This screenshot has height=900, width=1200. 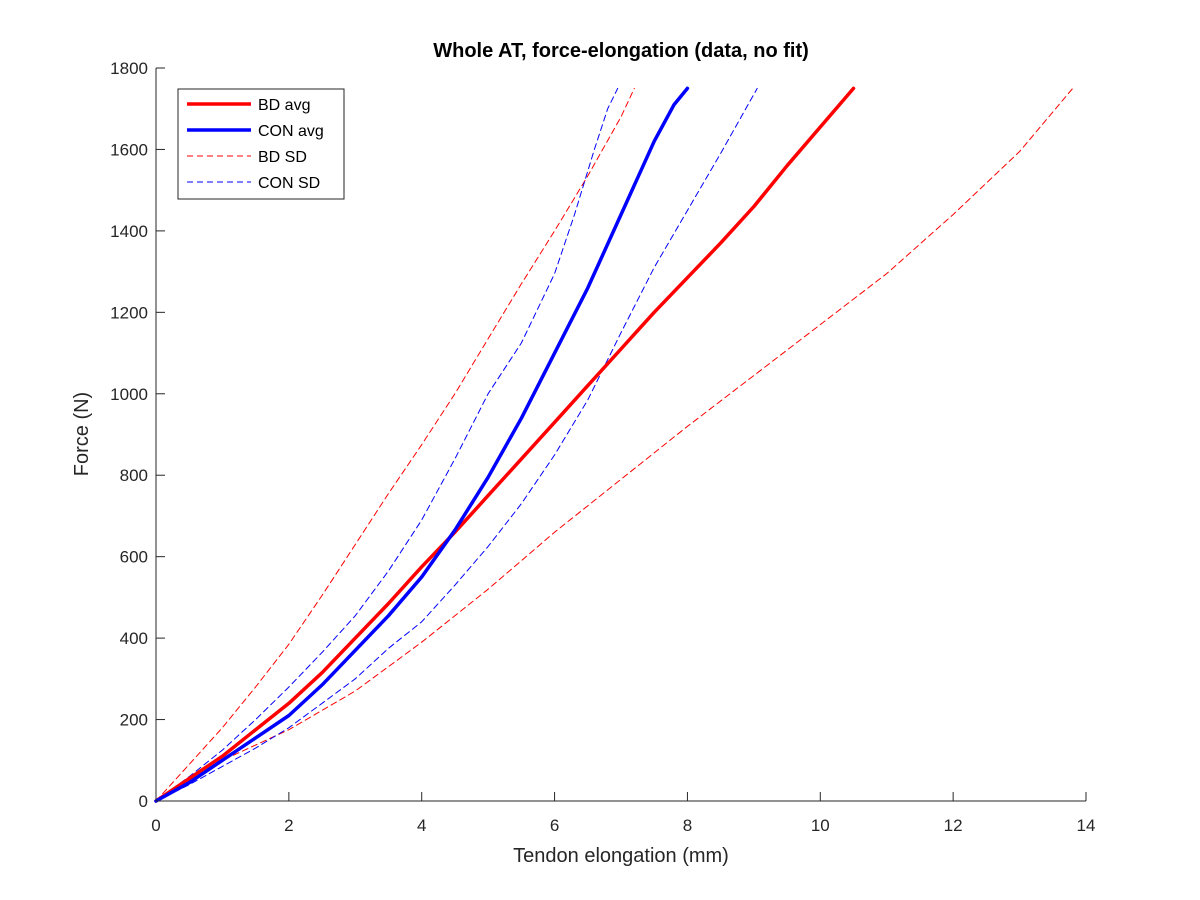 I want to click on legend-label: CON avg, so click(x=291, y=131).